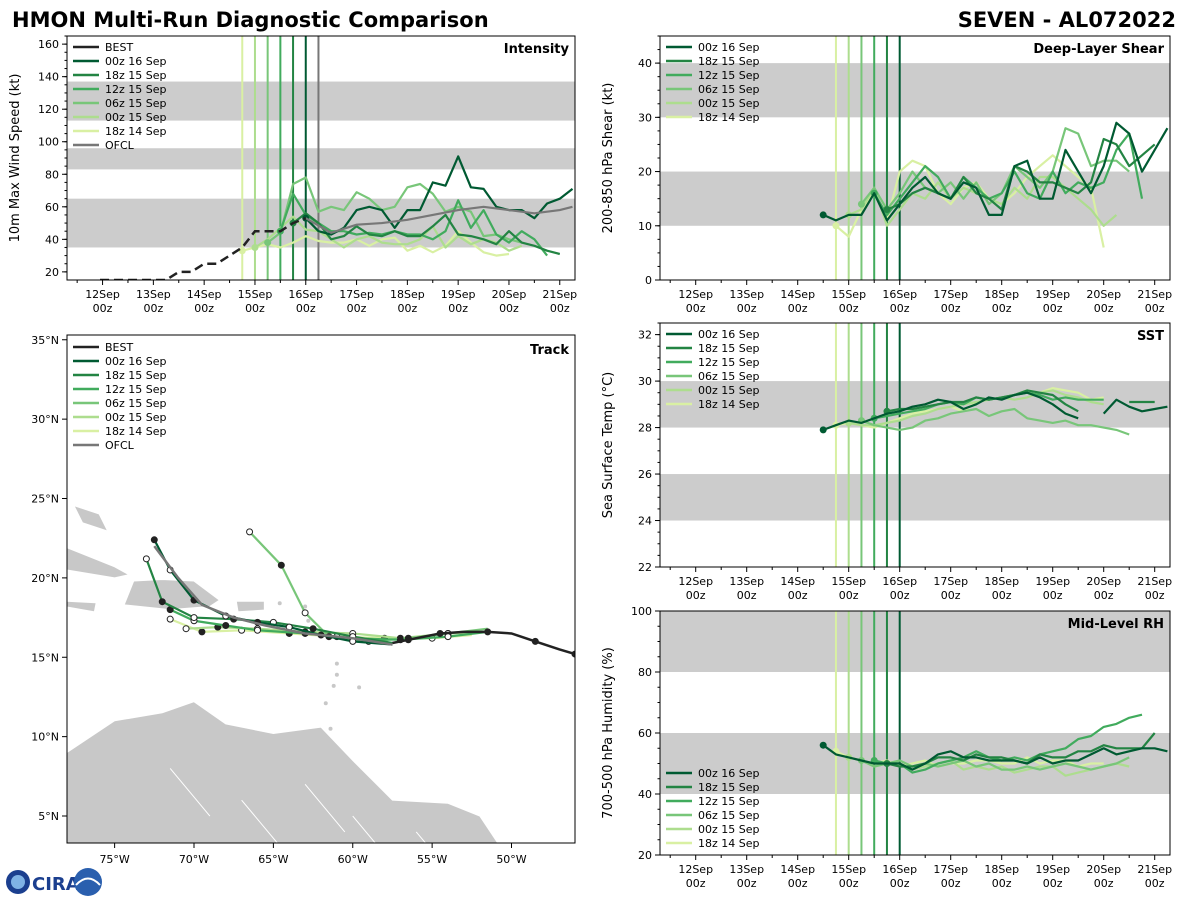 The image size is (1200, 900). I want to click on figure-title: HMON Multi-Run Diagnostic Comparison, so click(250, 20).